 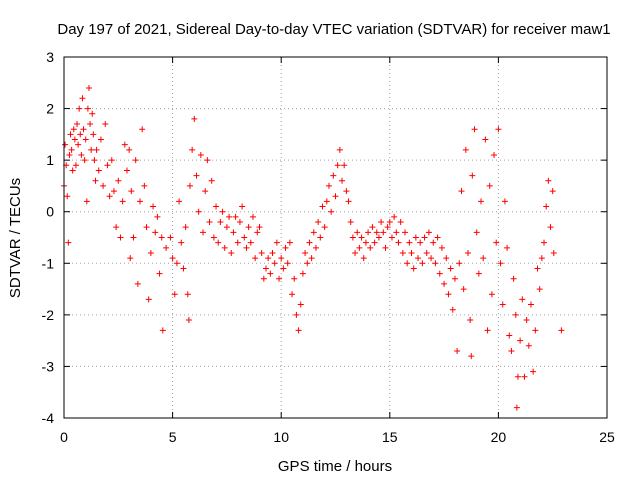 I want to click on y-tick-label: 2, so click(x=50, y=109).